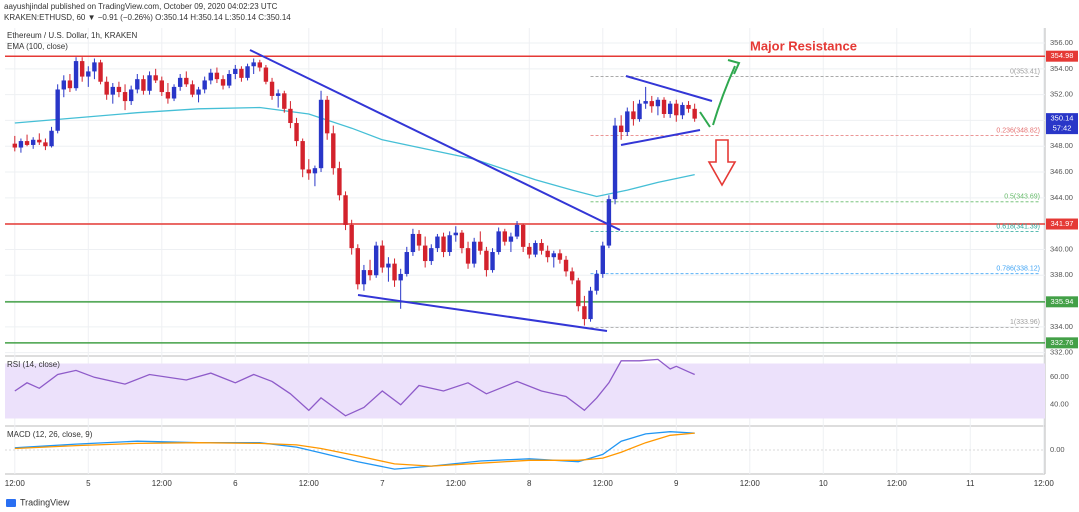 This screenshot has width=1079, height=512. Describe the element at coordinates (45, 502) in the screenshot. I see `footer: TradingView` at that location.